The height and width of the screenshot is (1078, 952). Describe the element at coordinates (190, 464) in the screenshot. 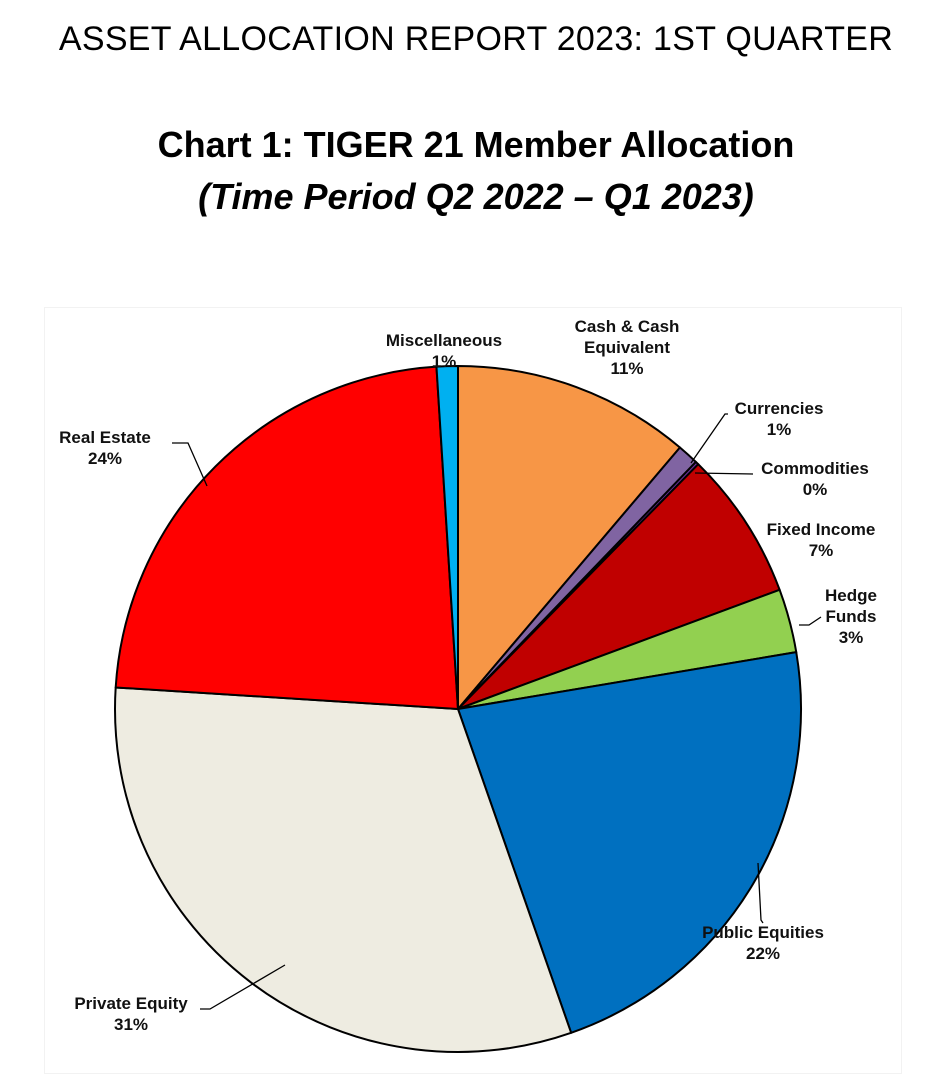

I see `leader-line-real-estate` at that location.